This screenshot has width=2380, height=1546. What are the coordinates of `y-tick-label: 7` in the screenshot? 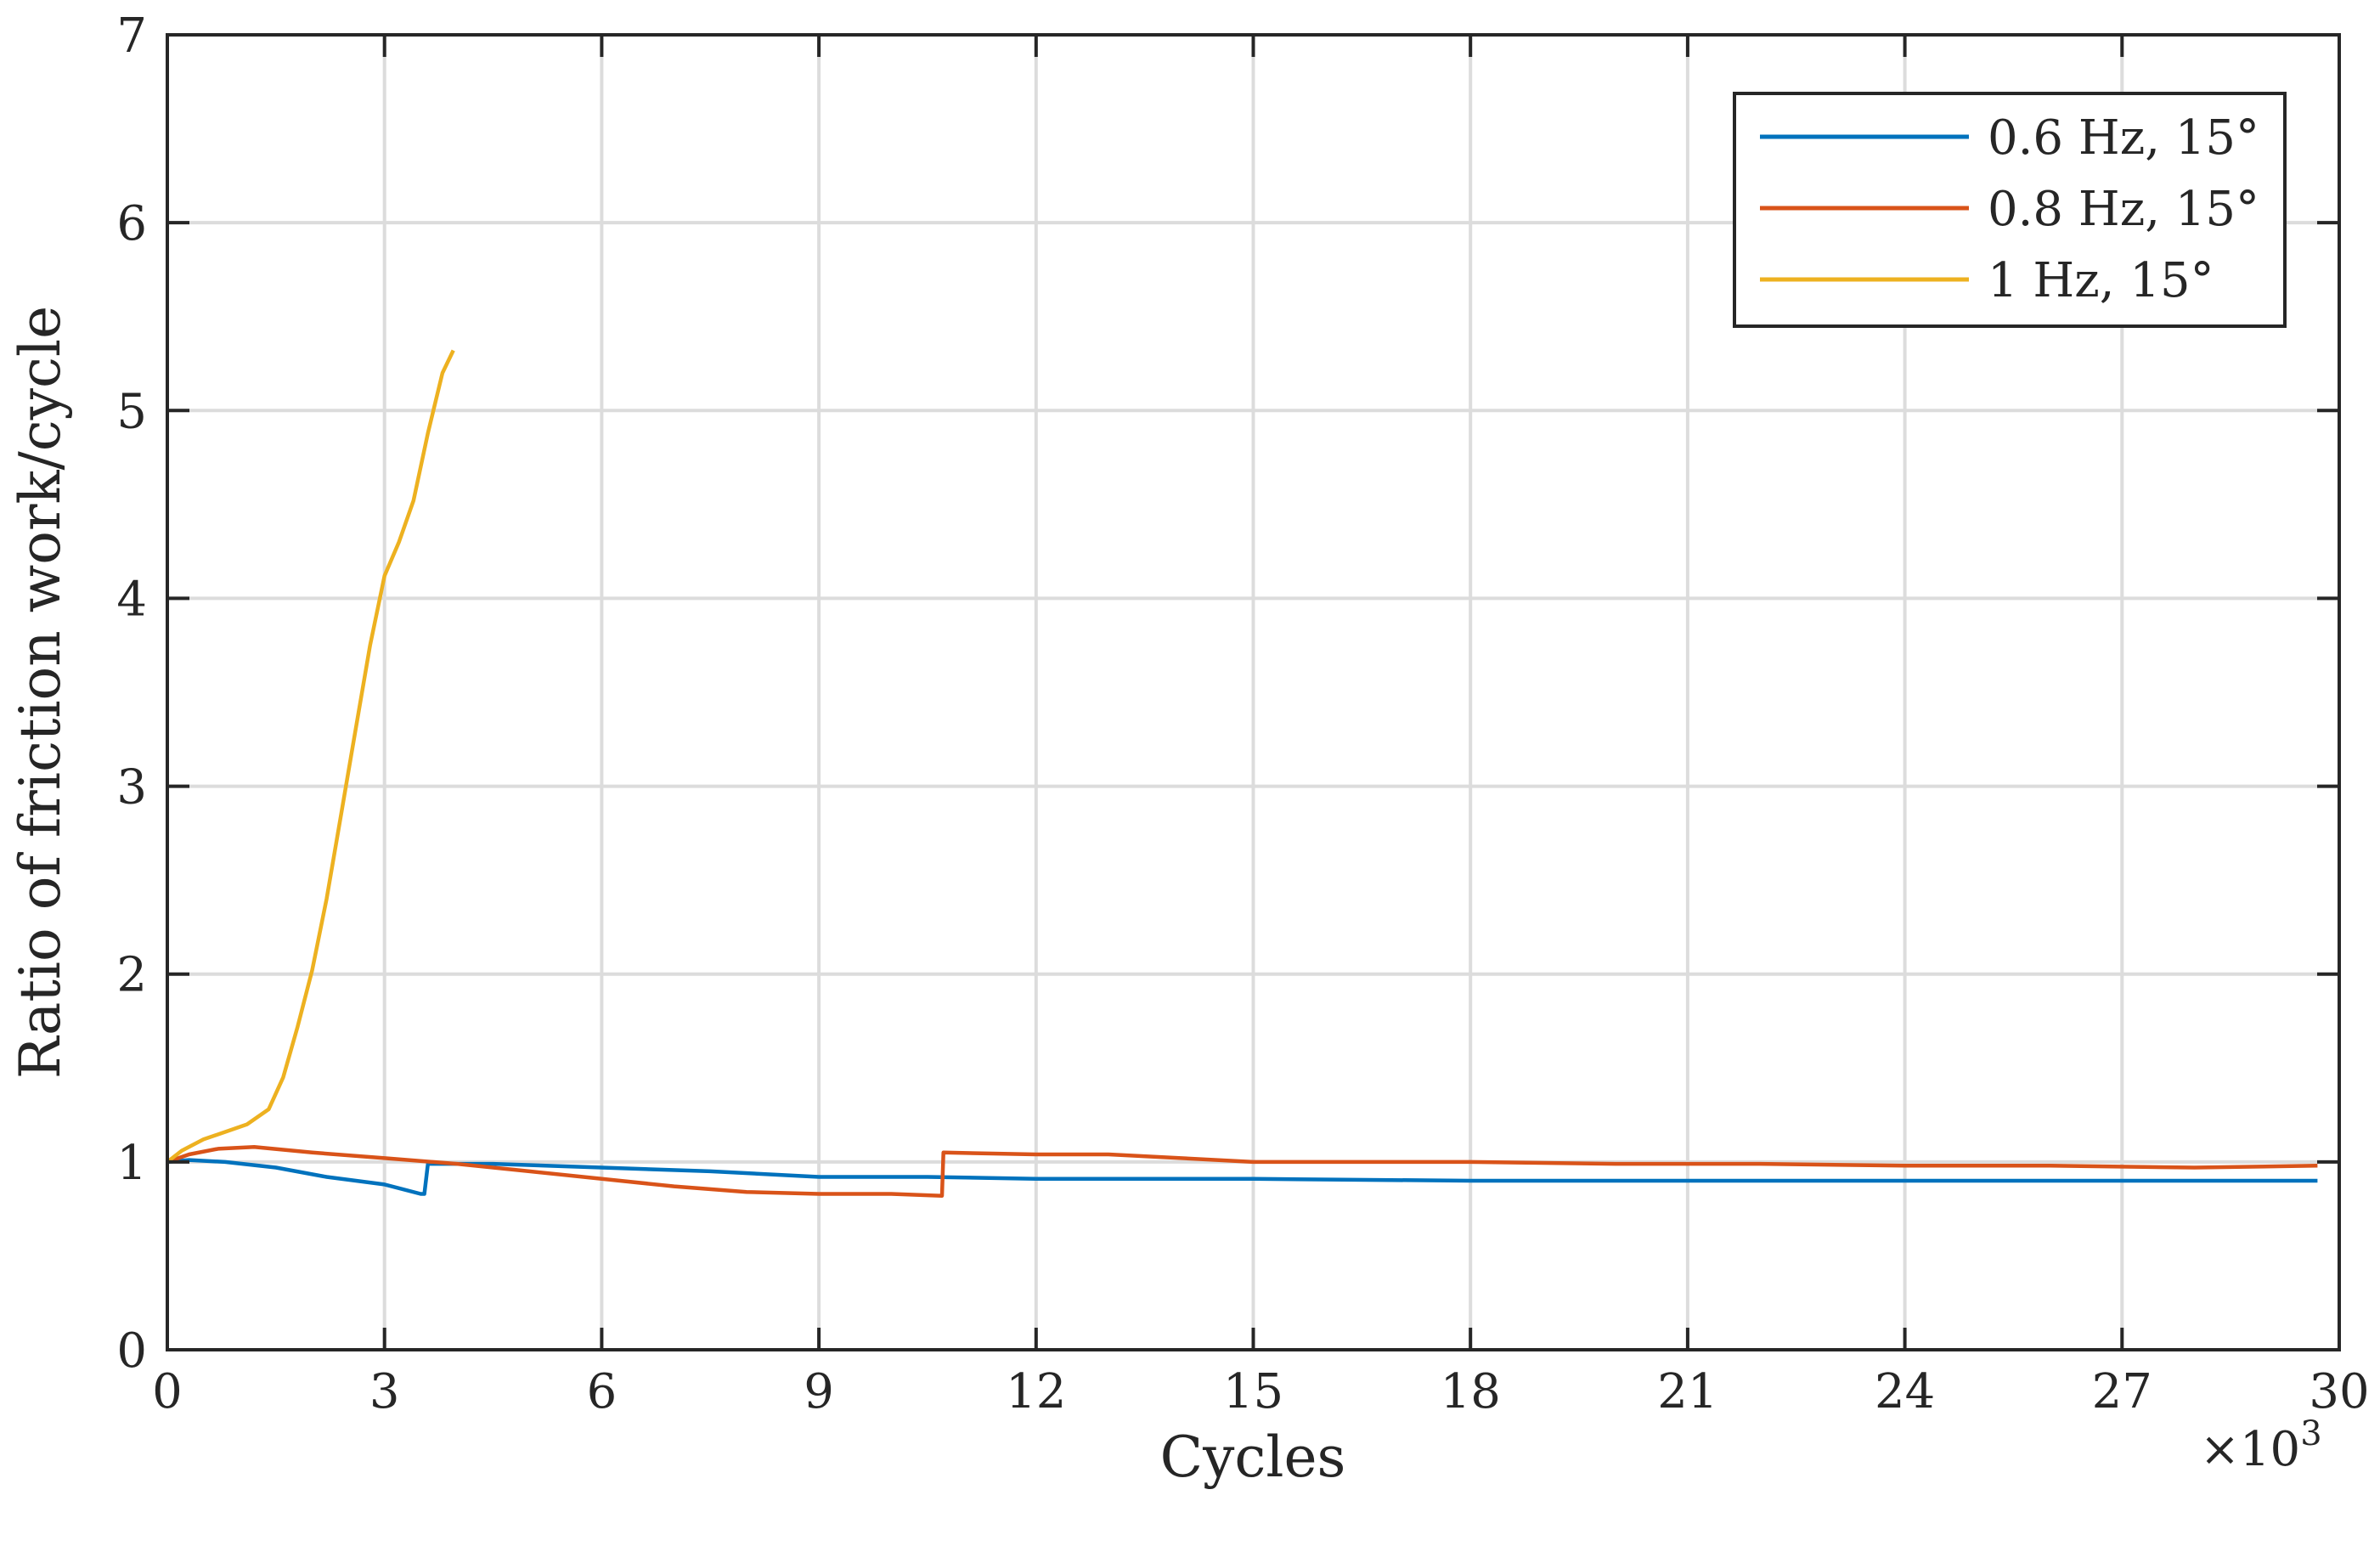 It's located at (132, 36).